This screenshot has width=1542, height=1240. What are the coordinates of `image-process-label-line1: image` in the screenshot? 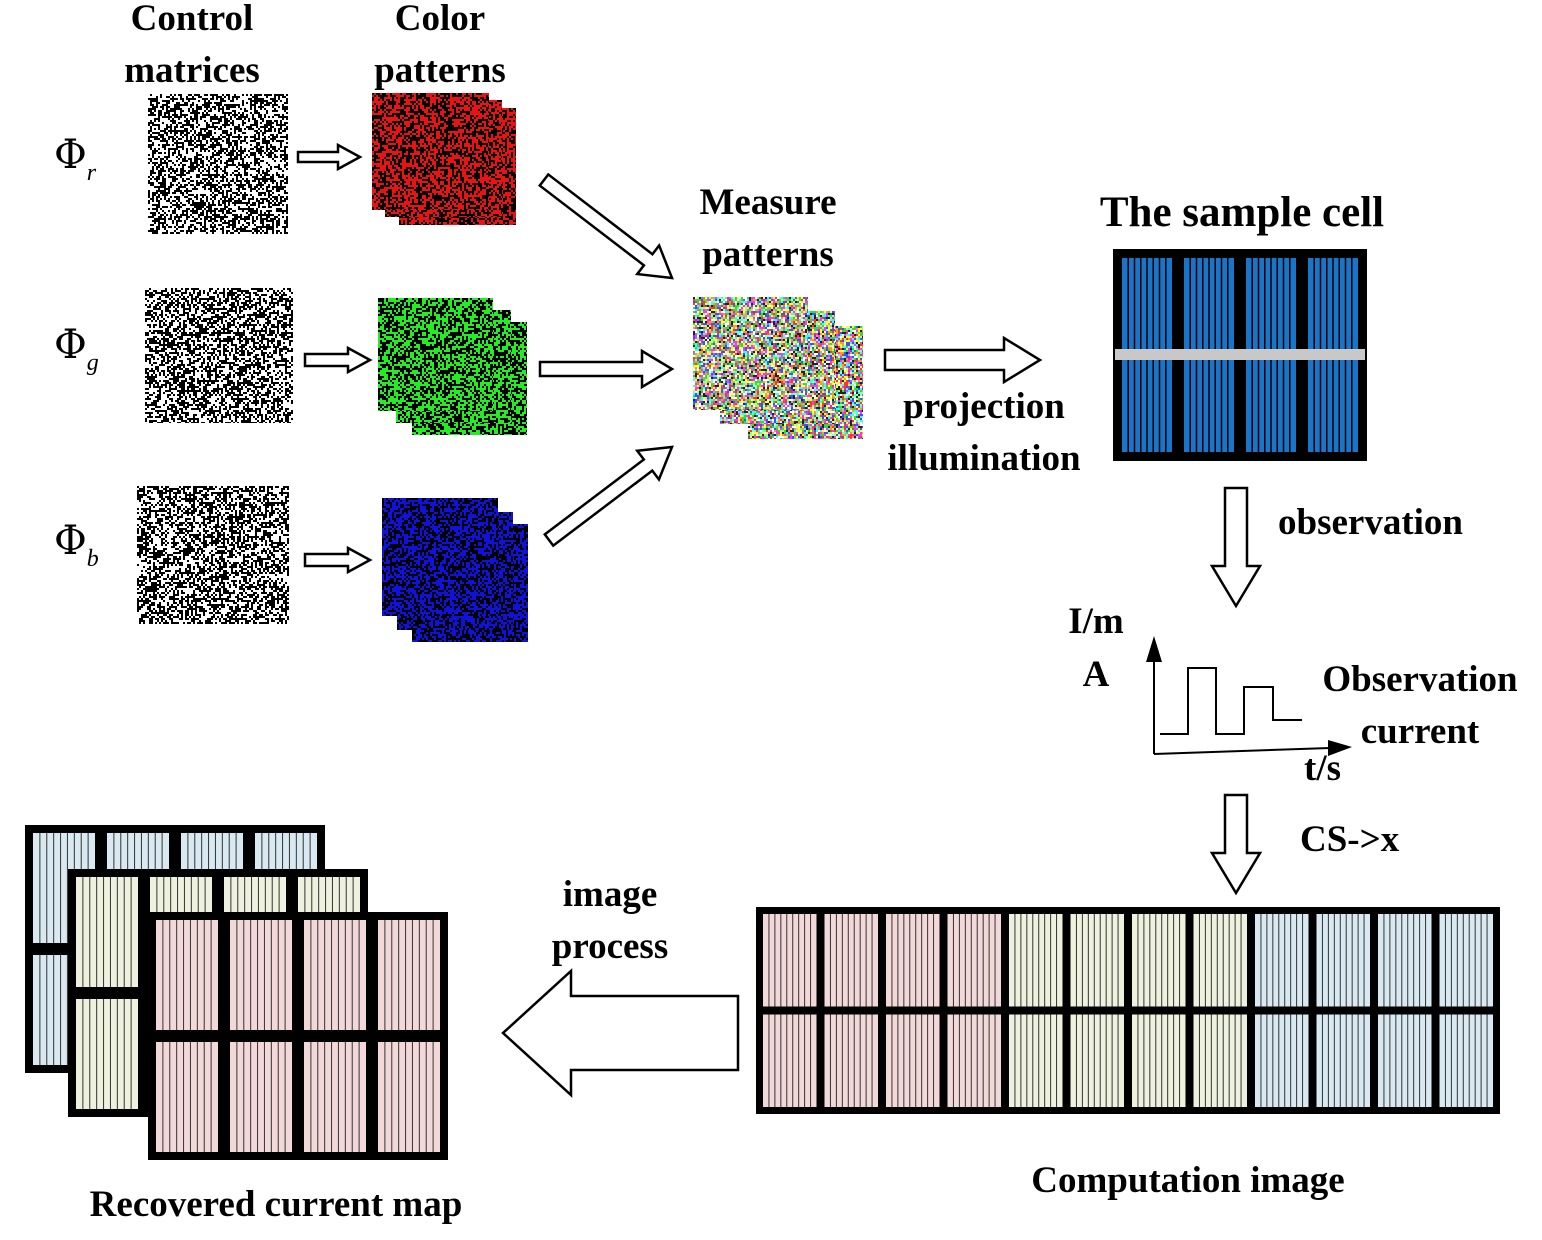 It's located at (610, 894).